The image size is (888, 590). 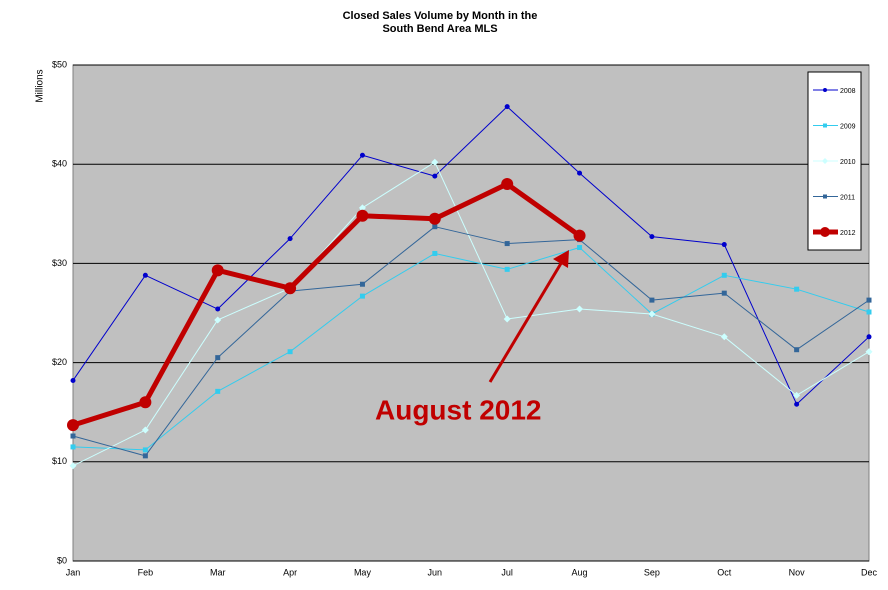 I want to click on legend-label: 2008, so click(x=848, y=91).